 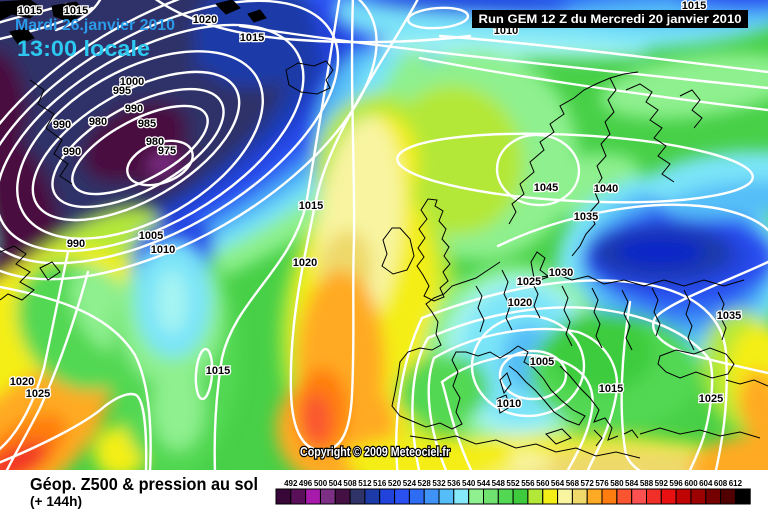 I want to click on svg-text: 584, so click(x=632, y=483).